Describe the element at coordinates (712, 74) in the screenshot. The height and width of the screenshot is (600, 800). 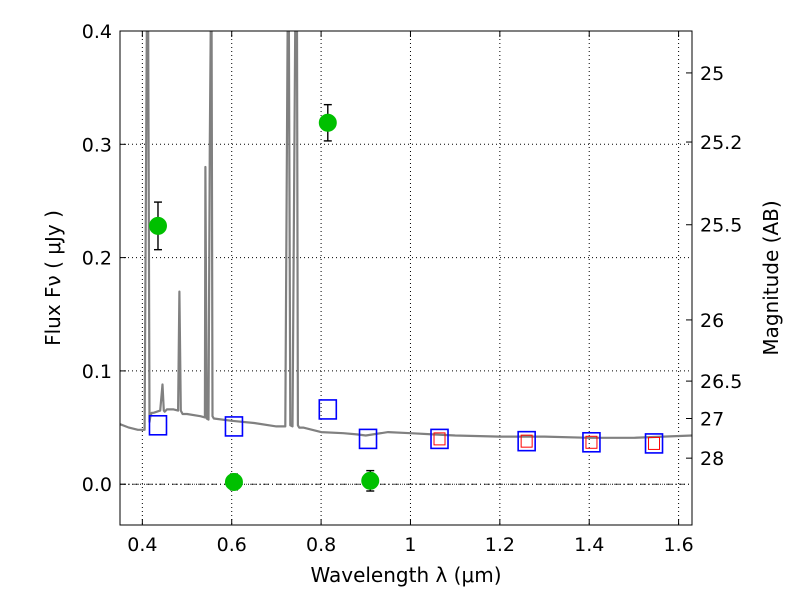
I see `right-tick-label: 25` at that location.